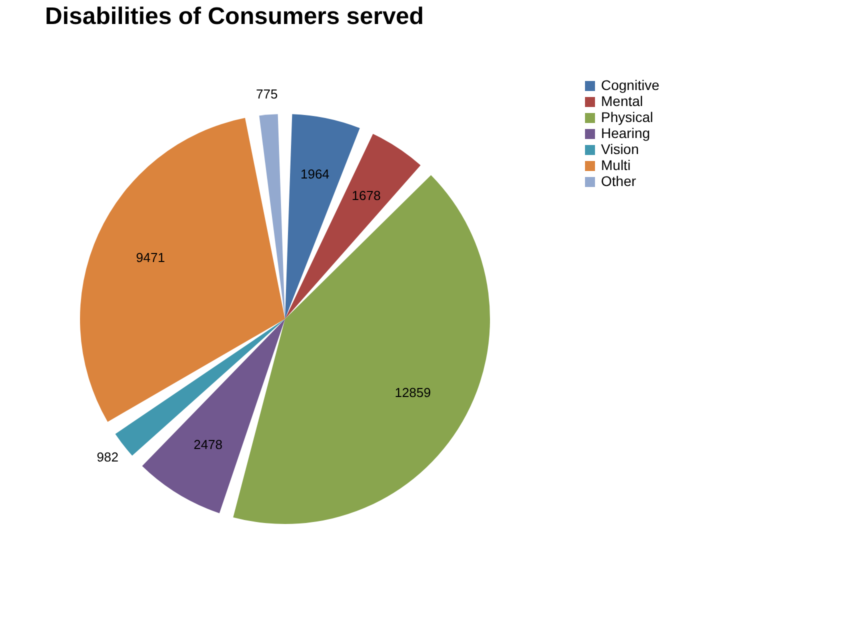 This screenshot has height=640, width=854. What do you see at coordinates (366, 195) in the screenshot?
I see `data-label: 1678` at bounding box center [366, 195].